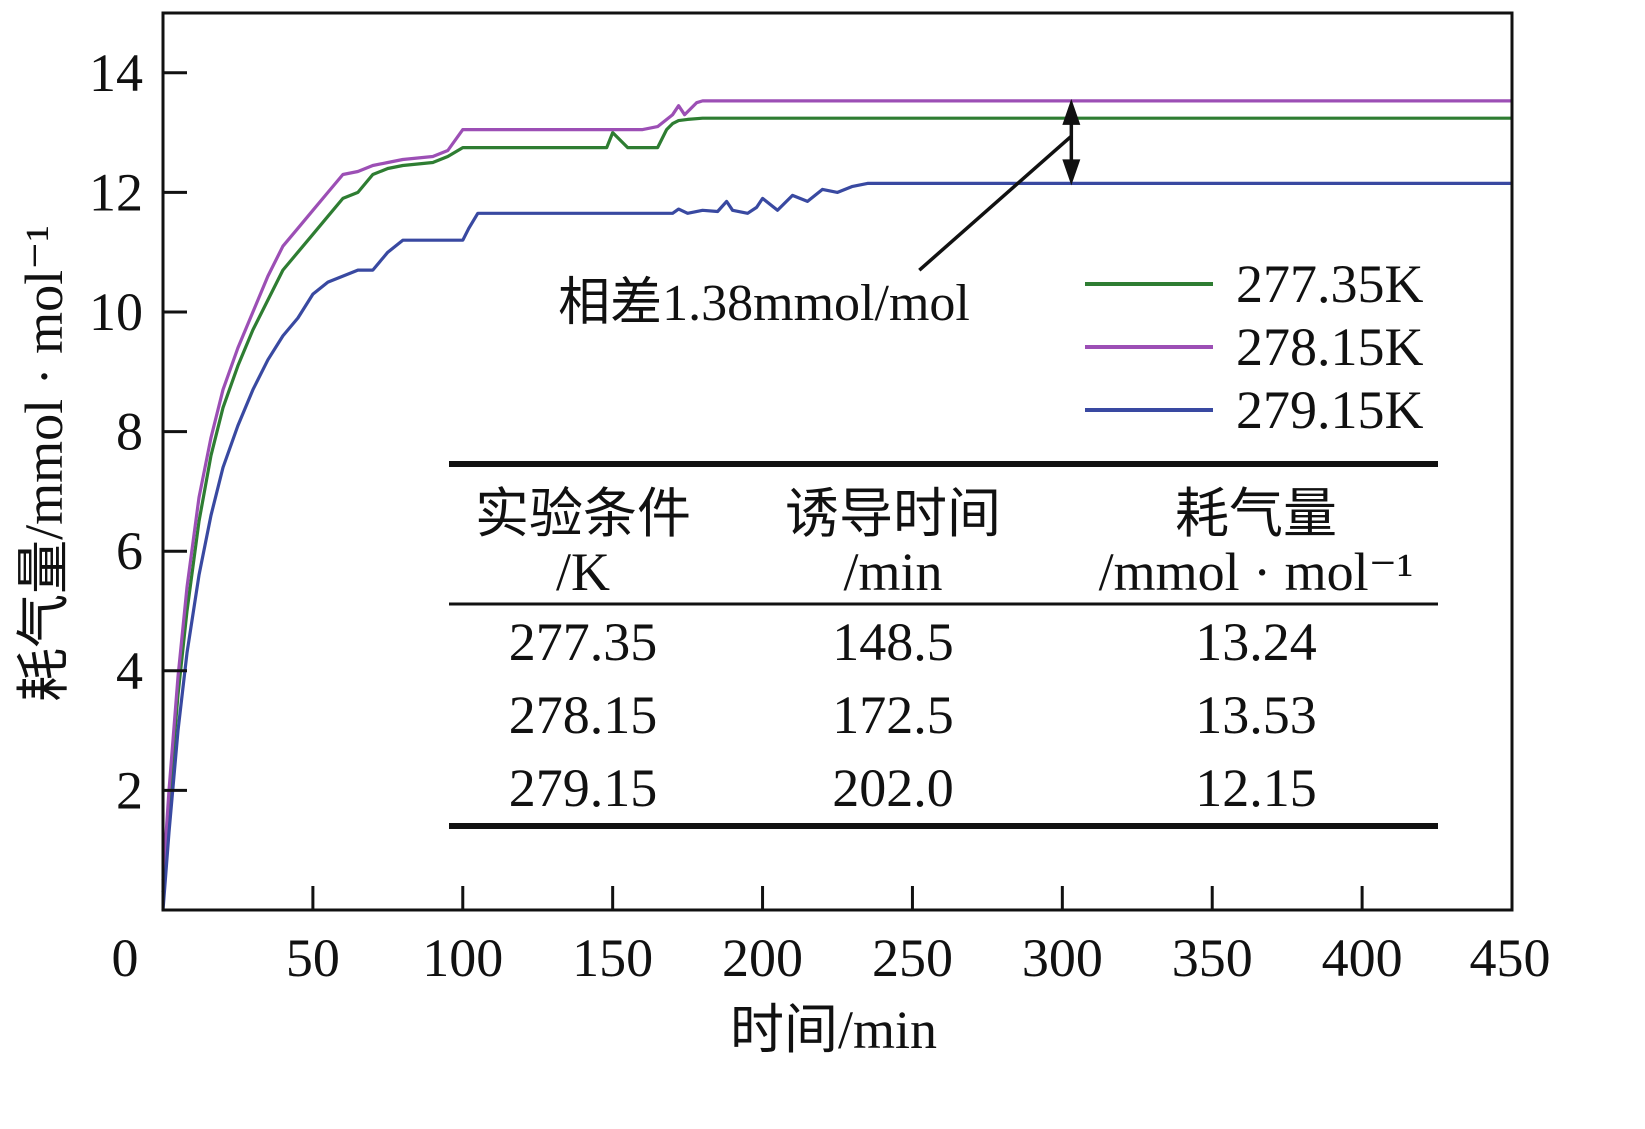  What do you see at coordinates (1330, 347) in the screenshot?
I see `legend-label-2: 278.15K` at bounding box center [1330, 347].